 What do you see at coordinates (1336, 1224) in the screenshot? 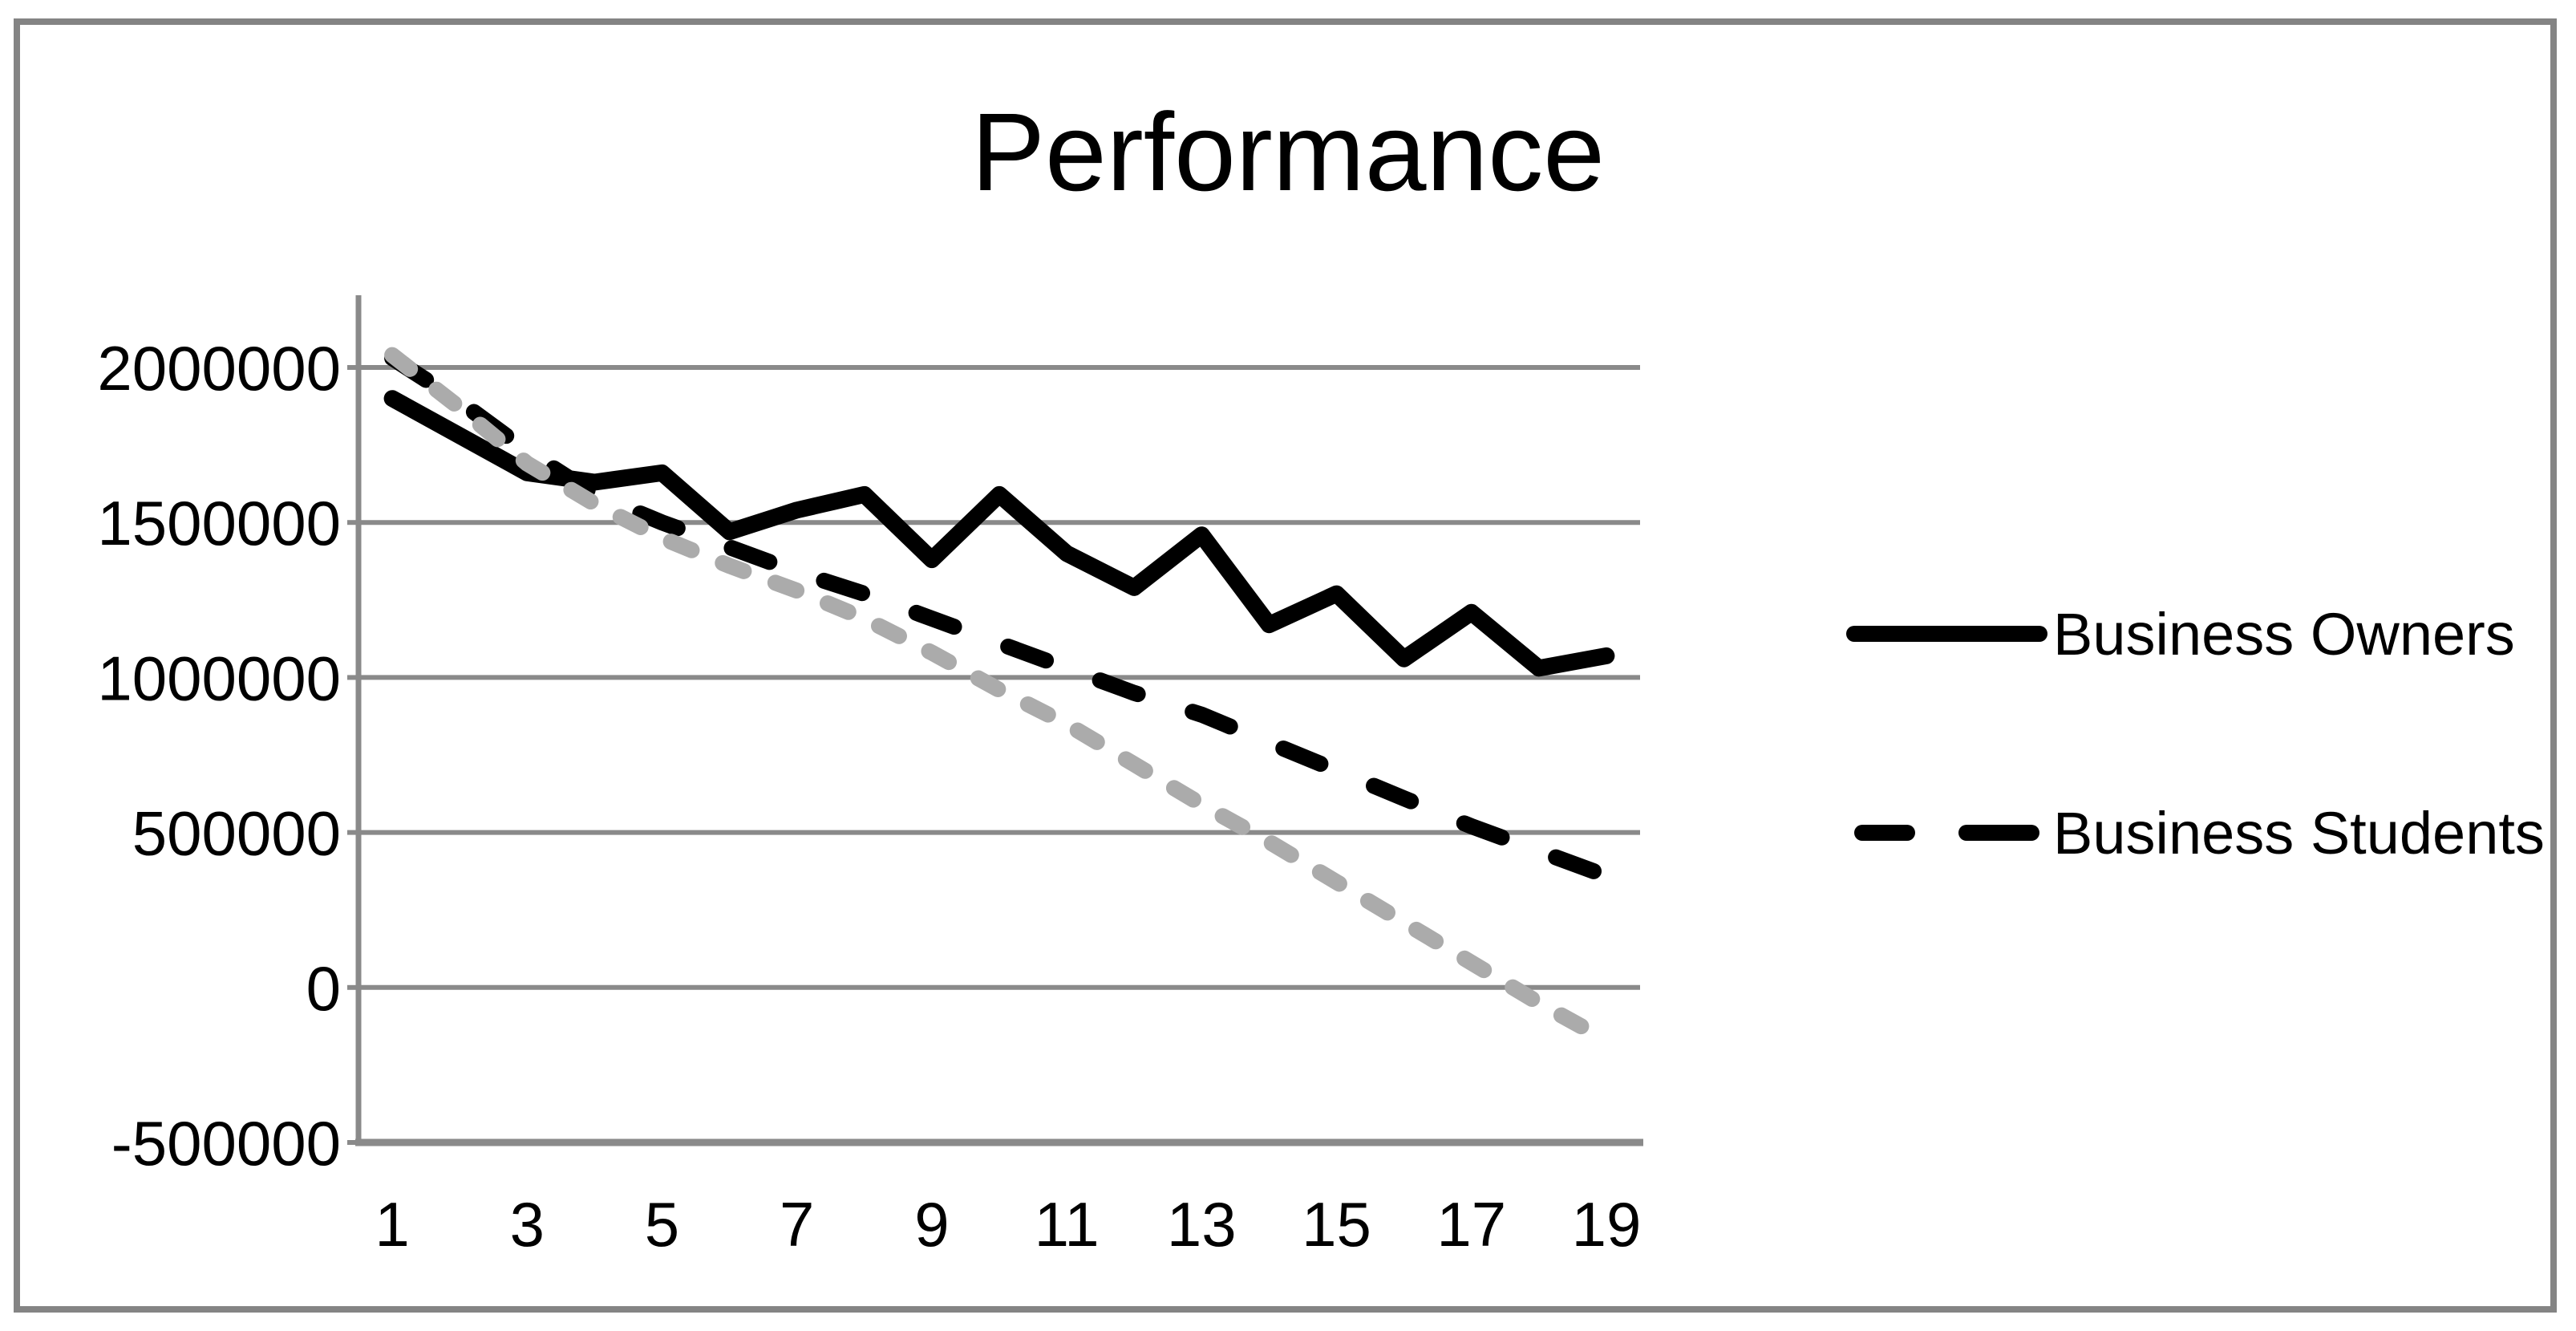
I see `x-axis-tick-label: 15` at bounding box center [1336, 1224].